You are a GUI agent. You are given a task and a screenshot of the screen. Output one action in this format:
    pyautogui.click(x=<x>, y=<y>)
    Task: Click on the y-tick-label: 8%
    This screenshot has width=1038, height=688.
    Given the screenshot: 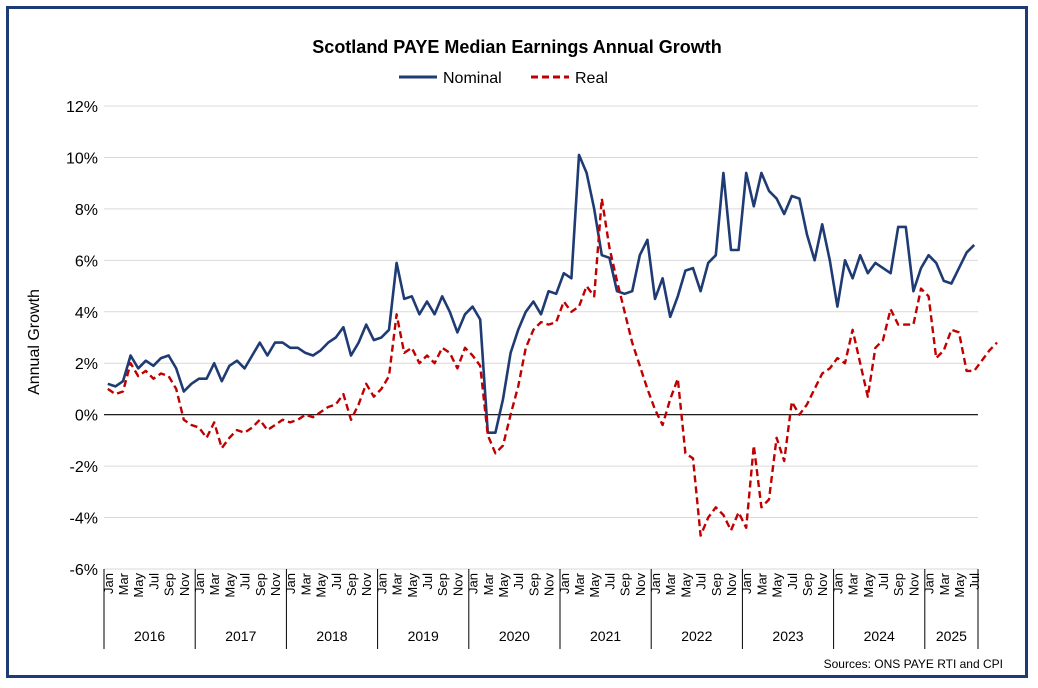 What is the action you would take?
    pyautogui.click(x=86, y=210)
    